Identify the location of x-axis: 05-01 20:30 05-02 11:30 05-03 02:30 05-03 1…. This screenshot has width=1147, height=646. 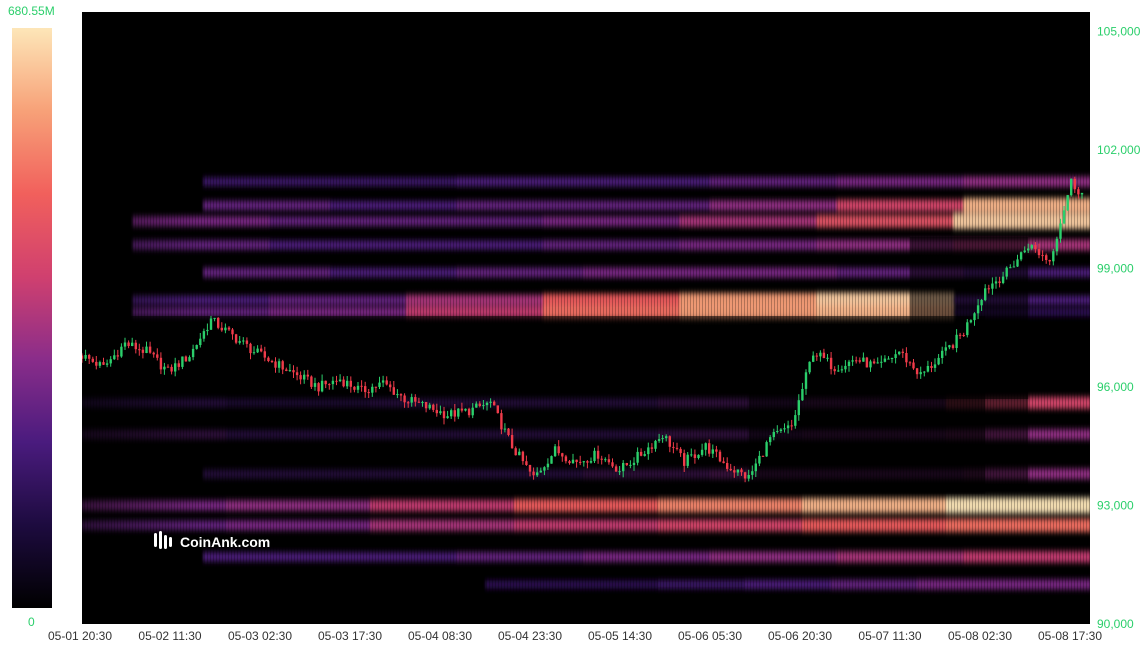
(575, 636).